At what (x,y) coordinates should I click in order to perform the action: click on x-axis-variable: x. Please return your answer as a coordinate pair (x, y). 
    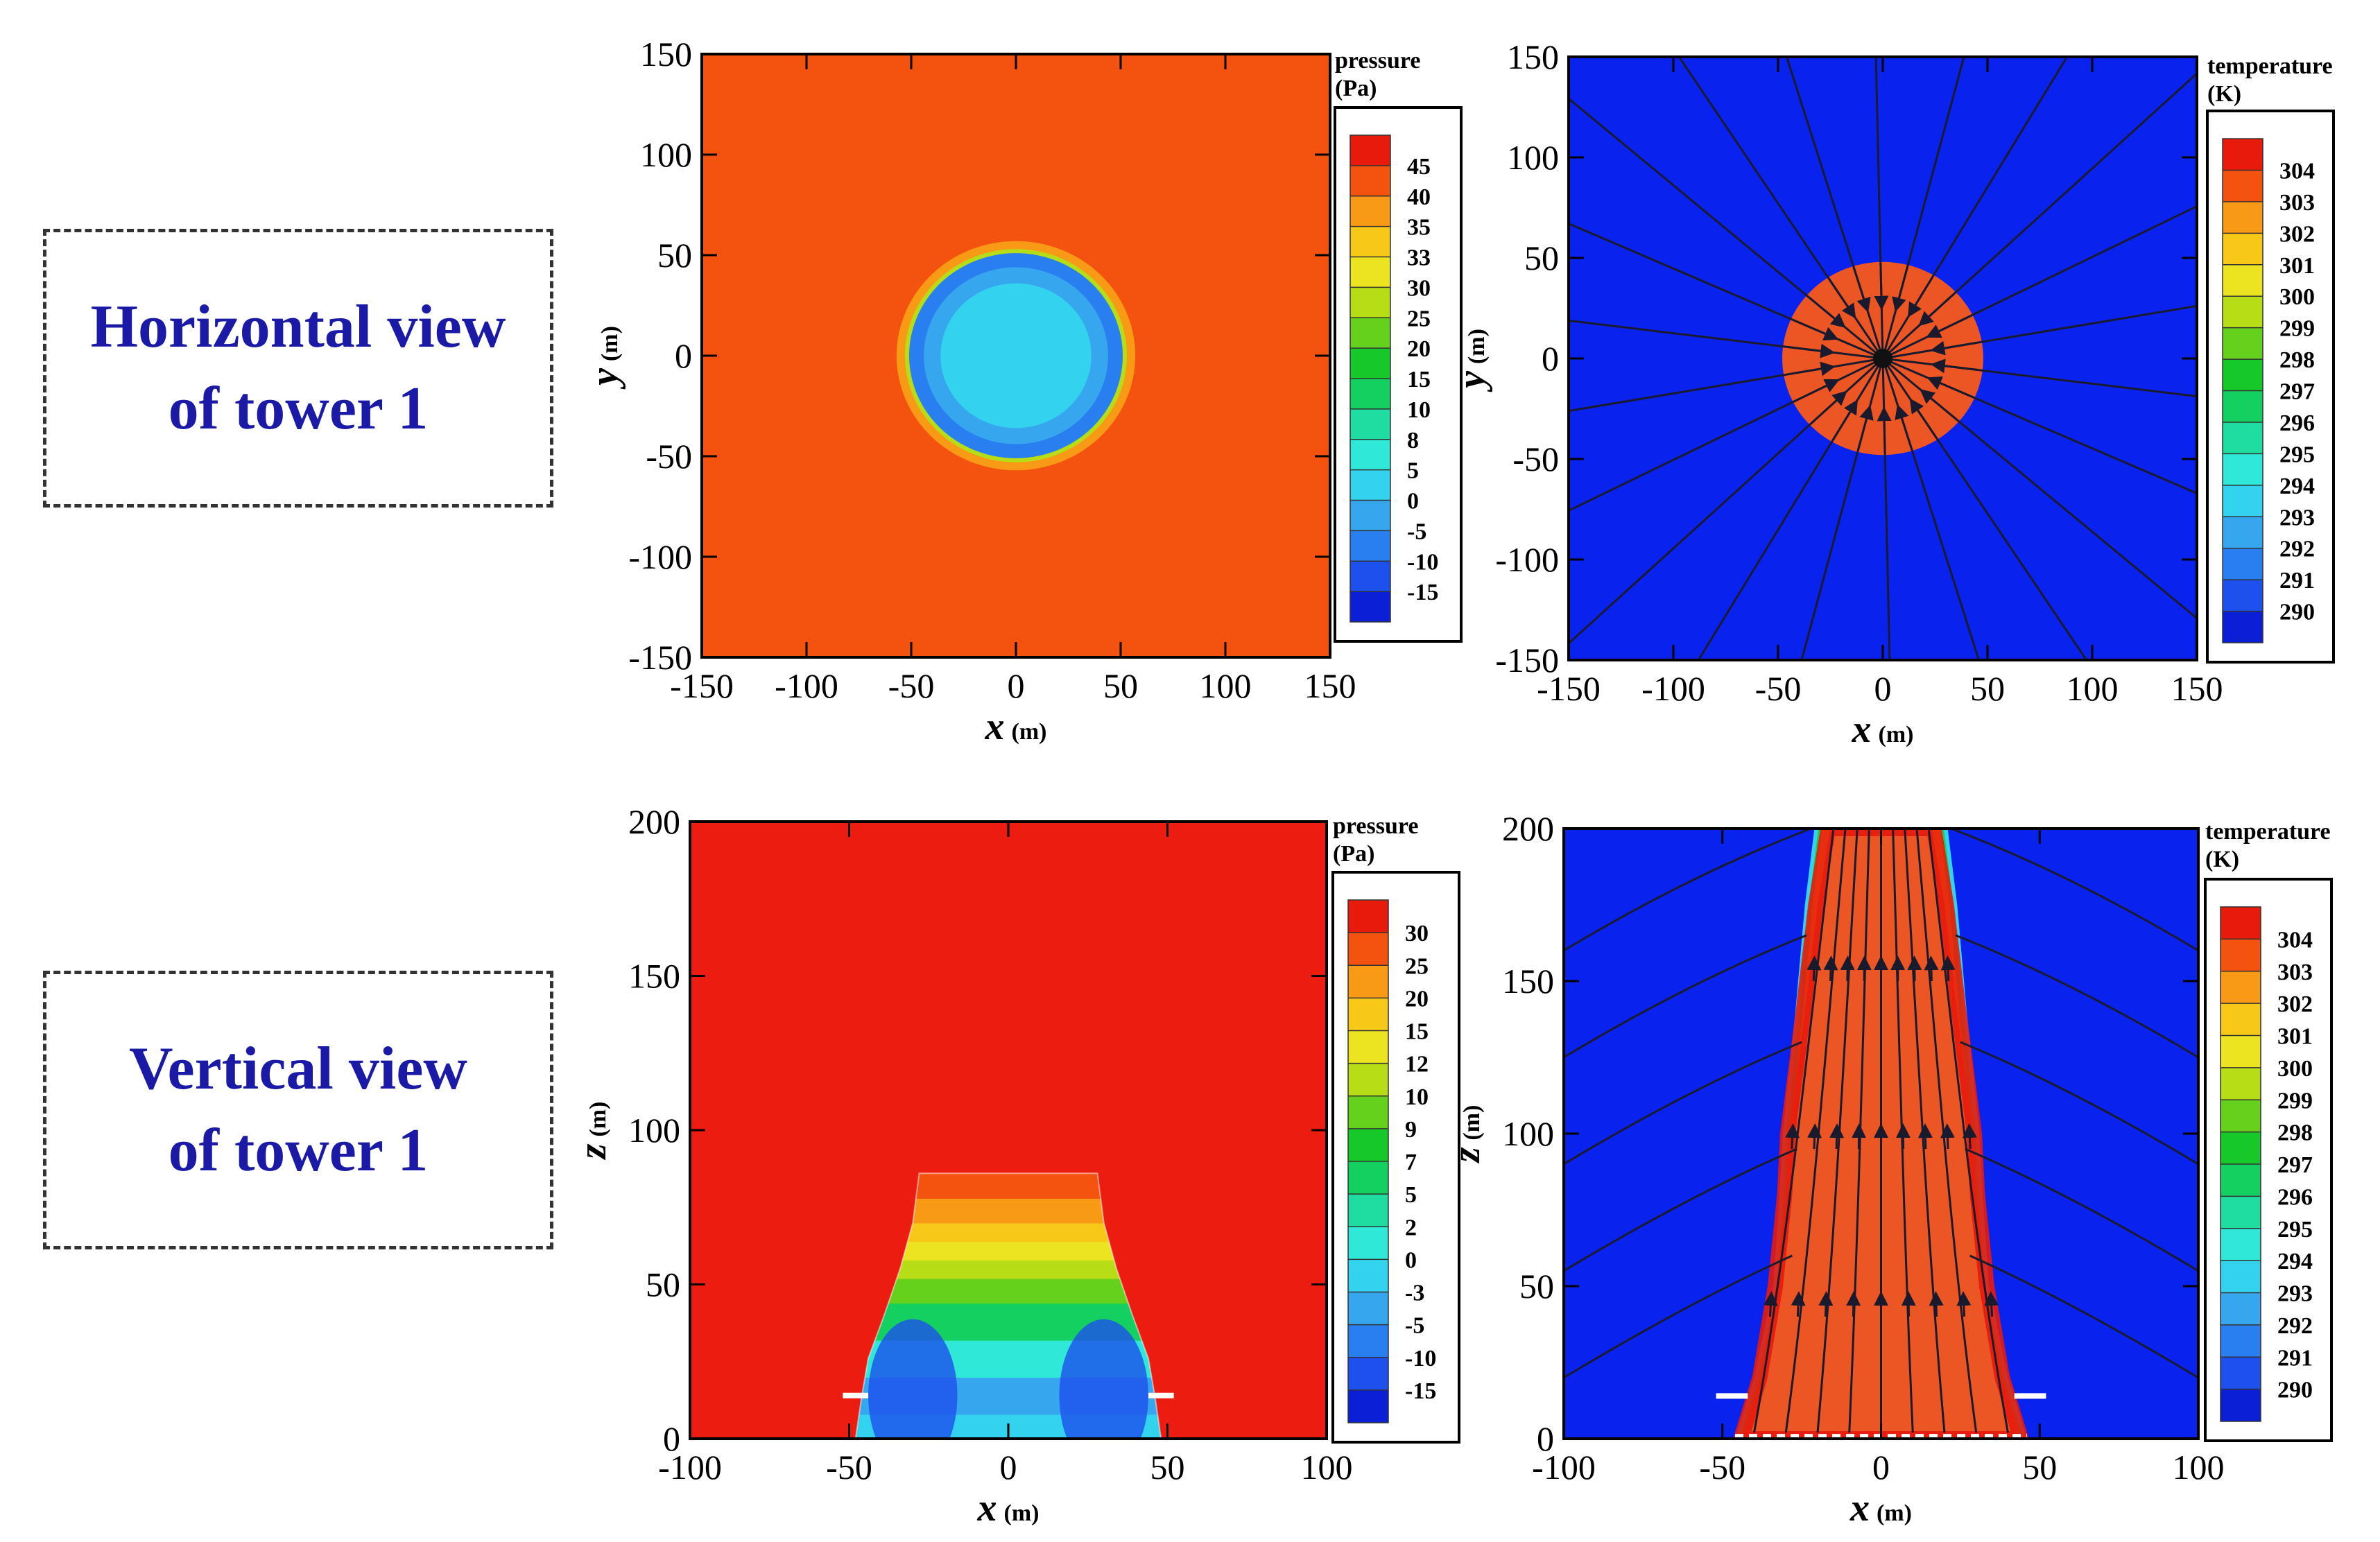
    Looking at the image, I should click on (995, 726).